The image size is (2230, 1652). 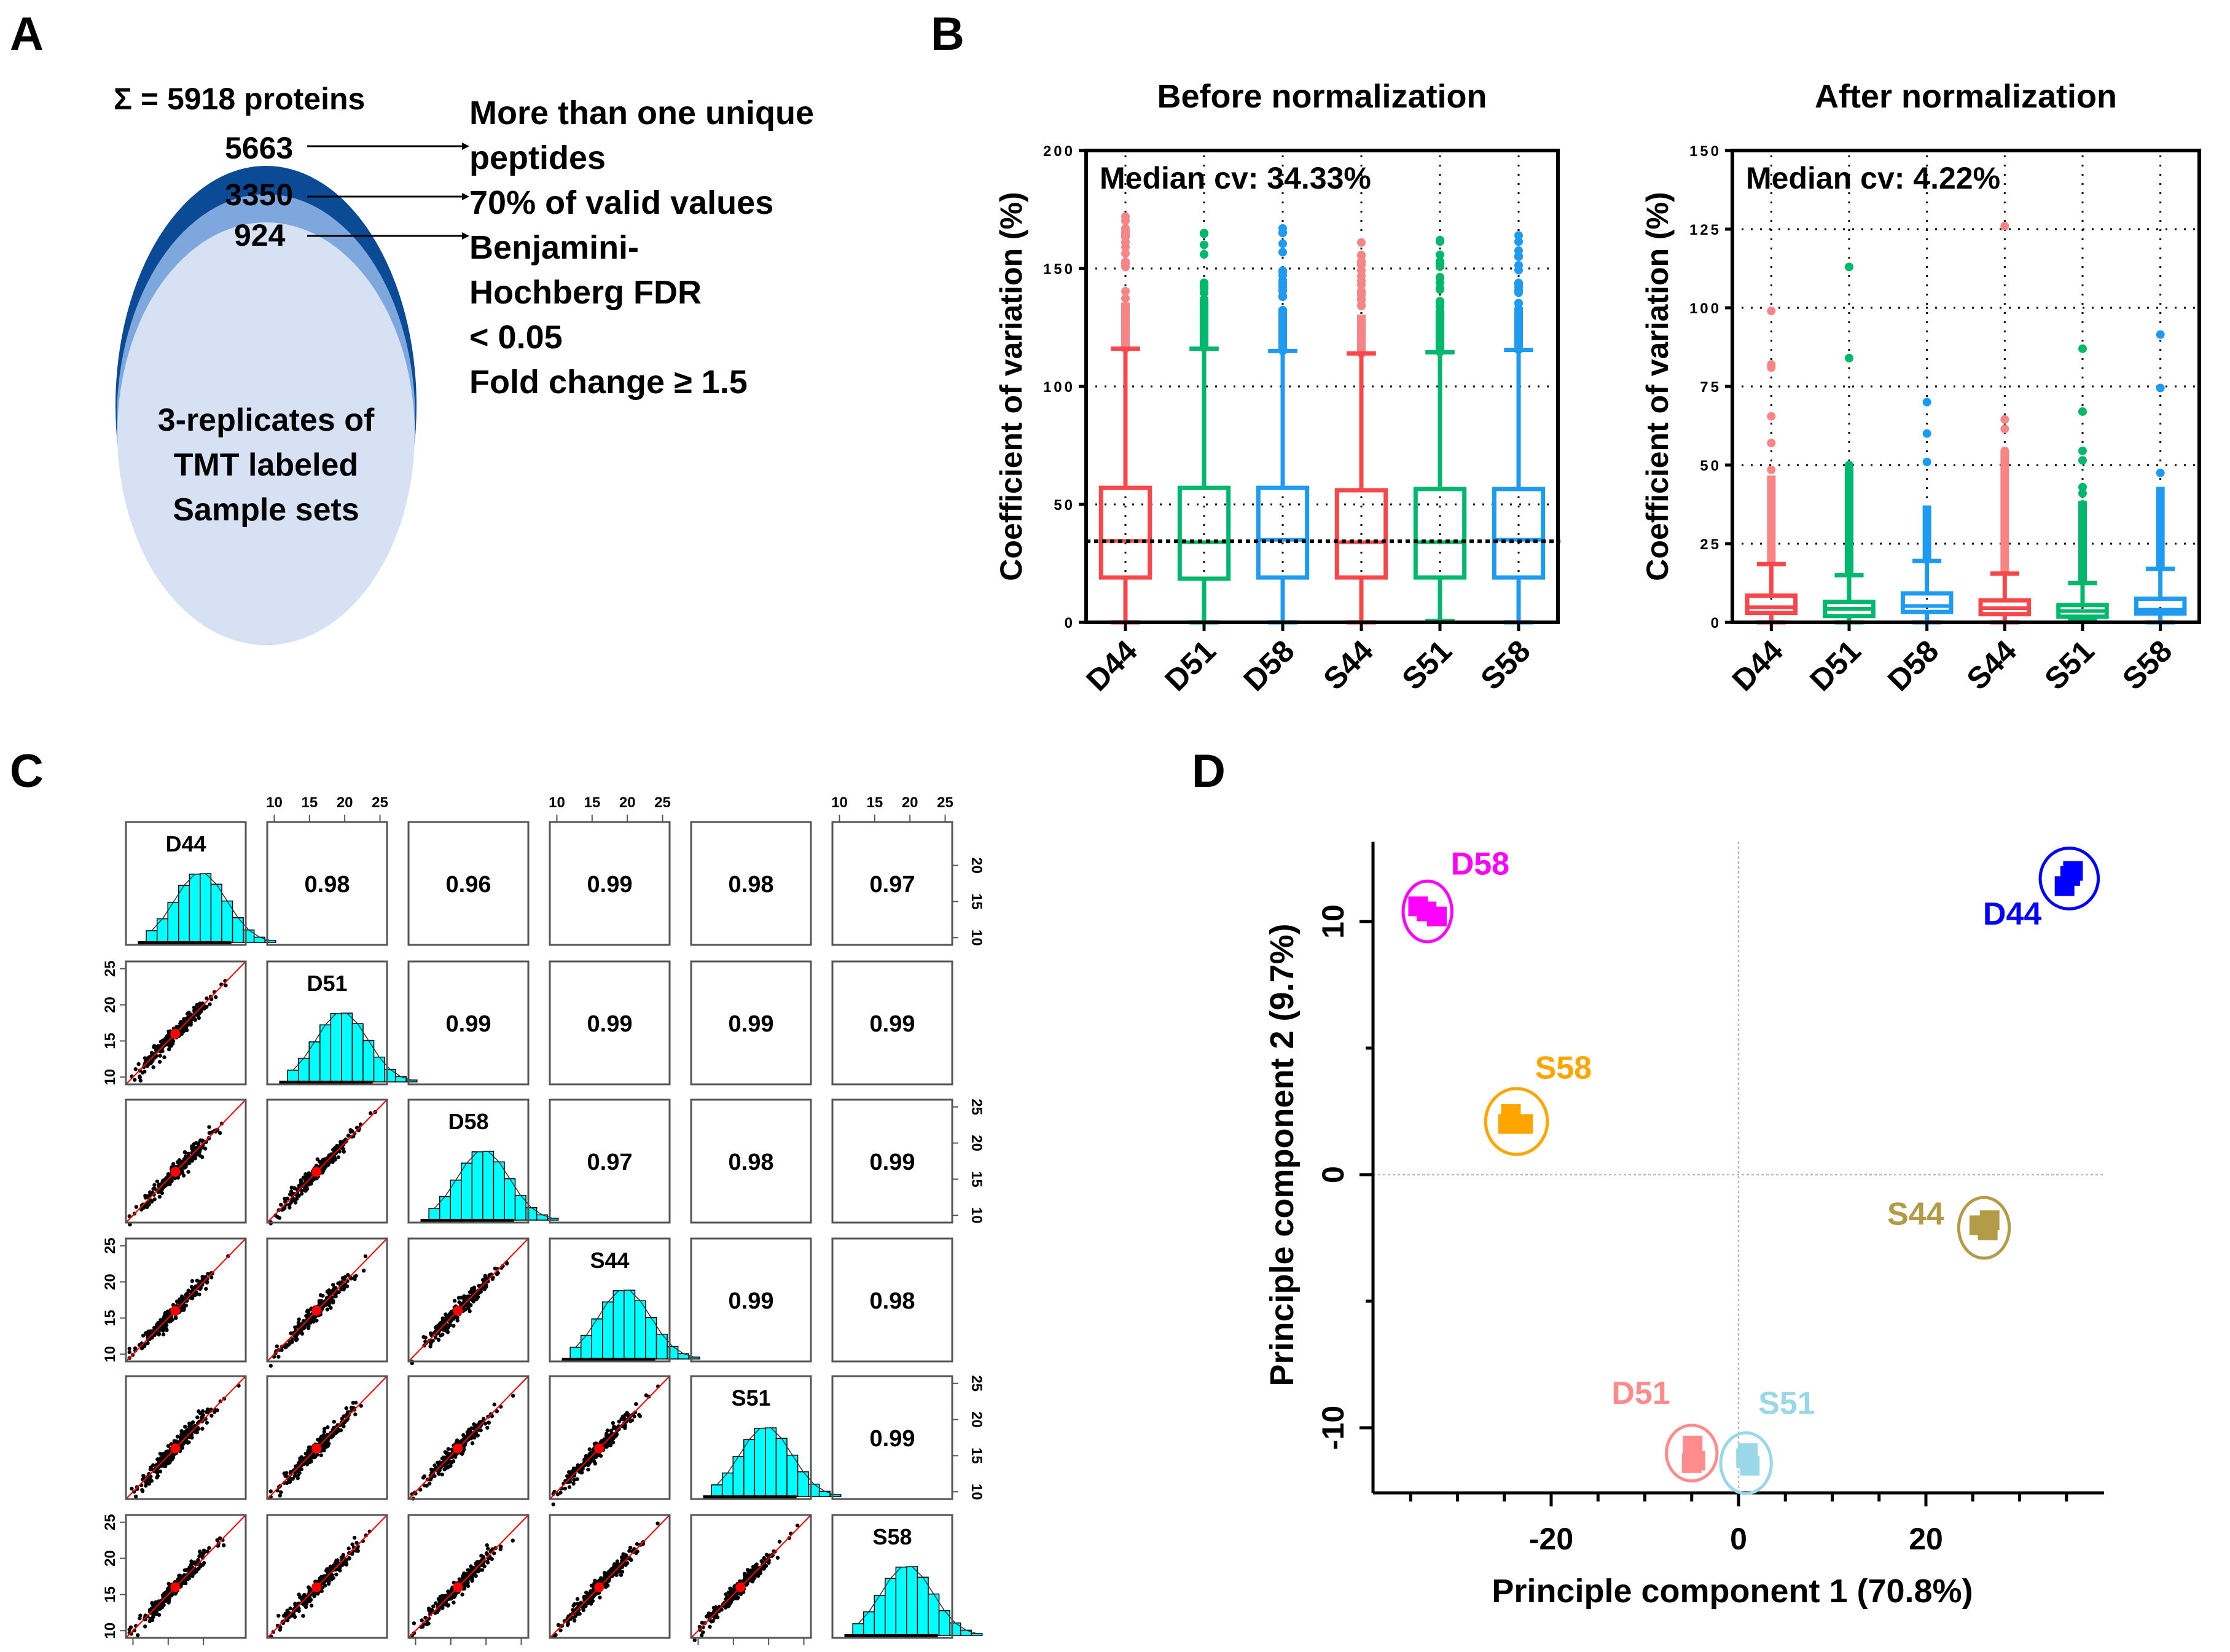 I want to click on correlation-cell: 0.98, so click(x=327, y=883).